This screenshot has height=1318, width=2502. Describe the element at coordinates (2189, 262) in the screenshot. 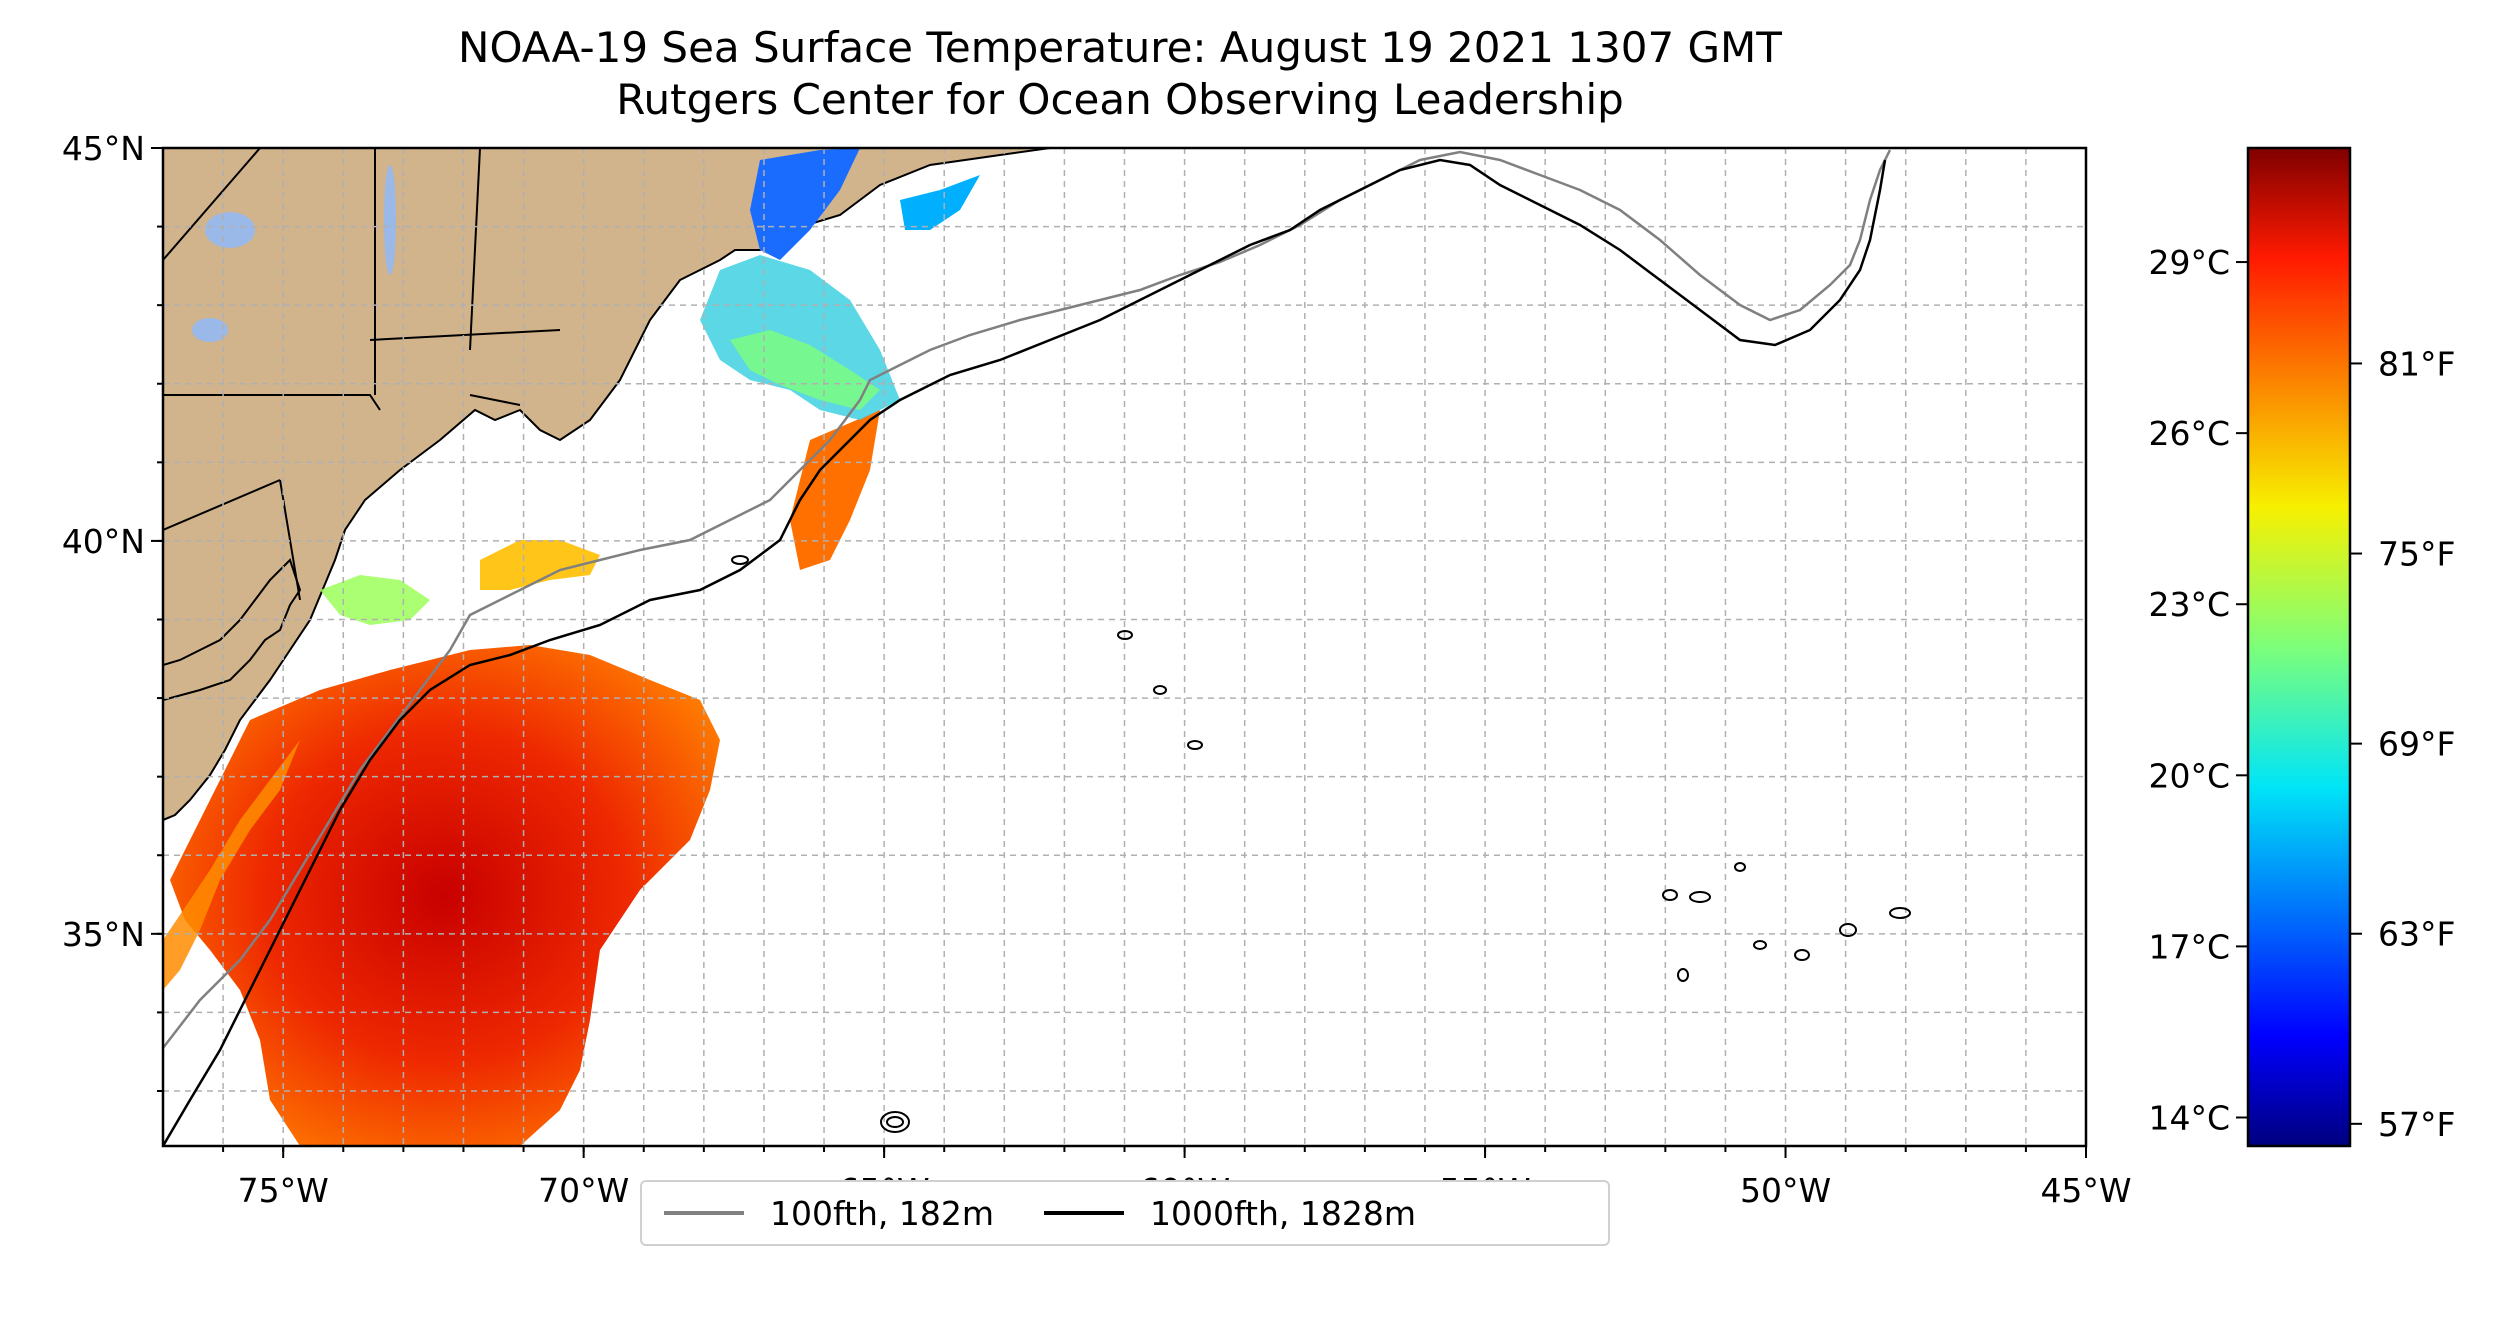

I see `celsius-tick-label: 29°C` at that location.